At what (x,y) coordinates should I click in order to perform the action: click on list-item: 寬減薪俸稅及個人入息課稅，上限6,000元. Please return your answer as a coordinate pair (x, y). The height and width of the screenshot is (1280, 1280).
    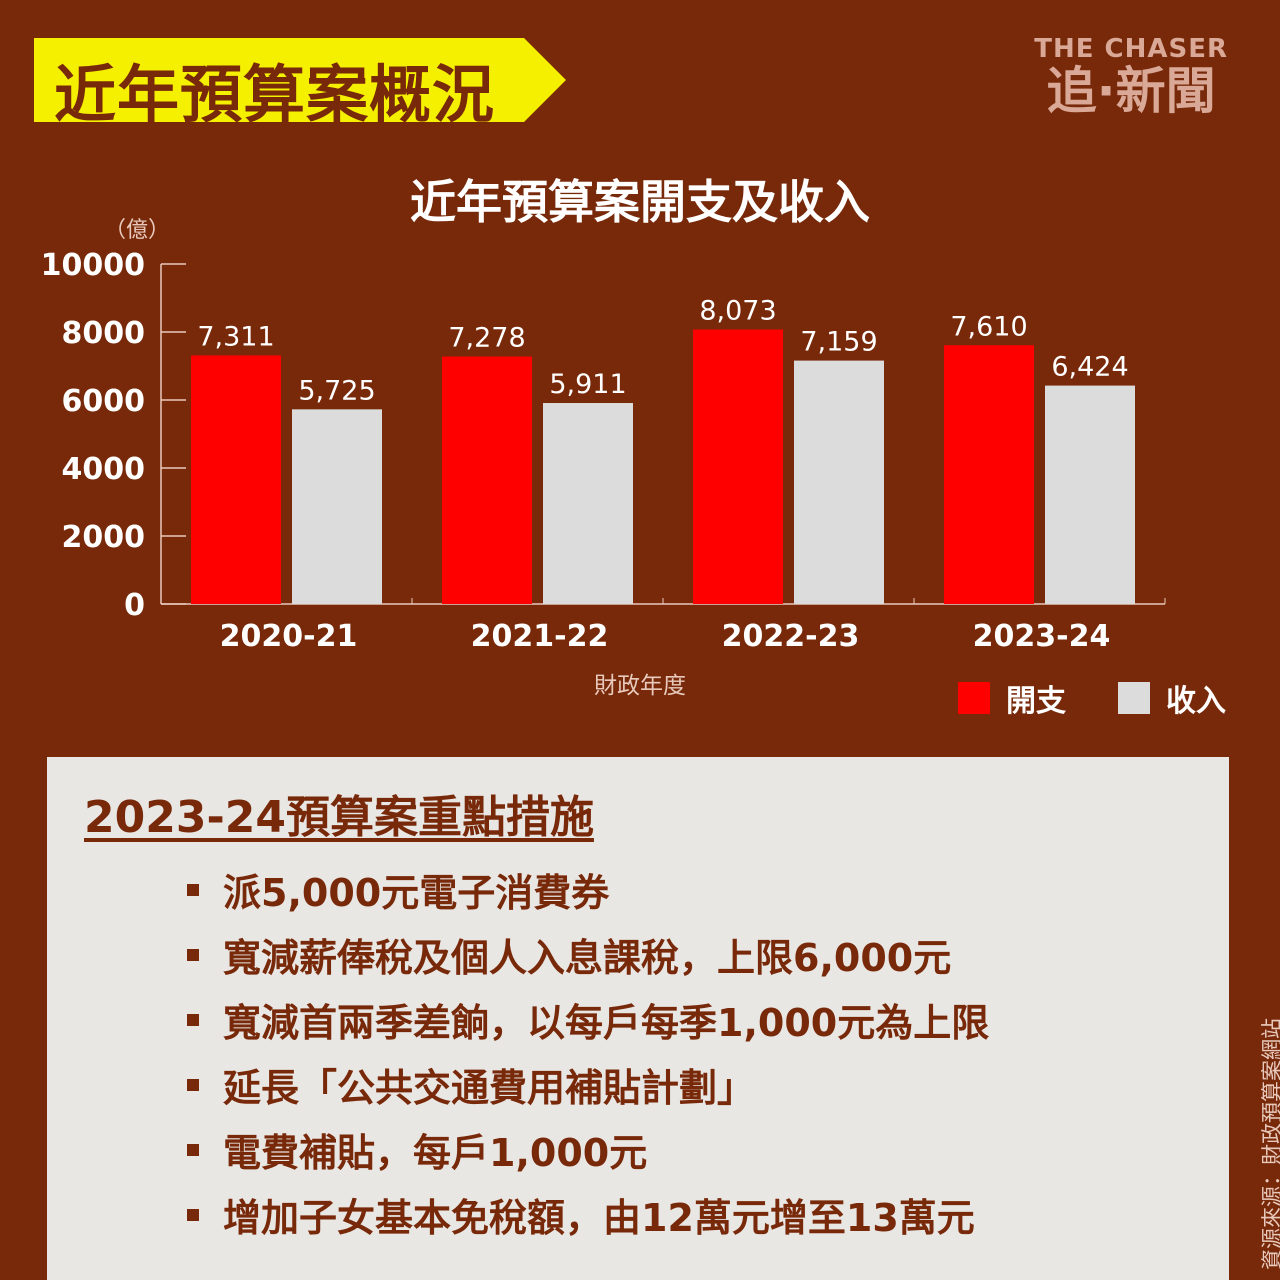
    Looking at the image, I should click on (588, 954).